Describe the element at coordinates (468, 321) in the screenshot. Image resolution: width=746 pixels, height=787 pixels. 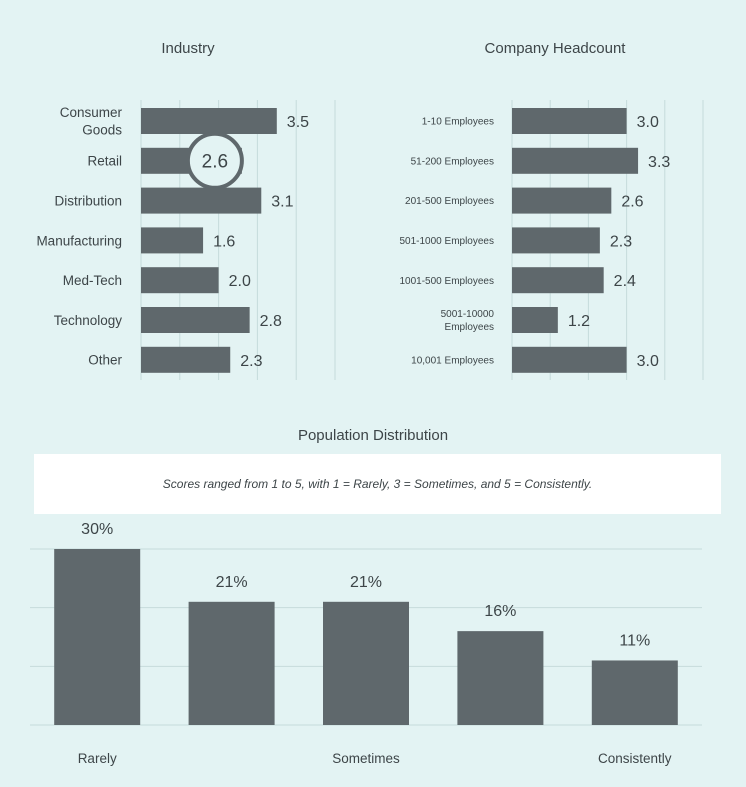
I see `headcount-category-label: 5001-10000 Employees` at that location.